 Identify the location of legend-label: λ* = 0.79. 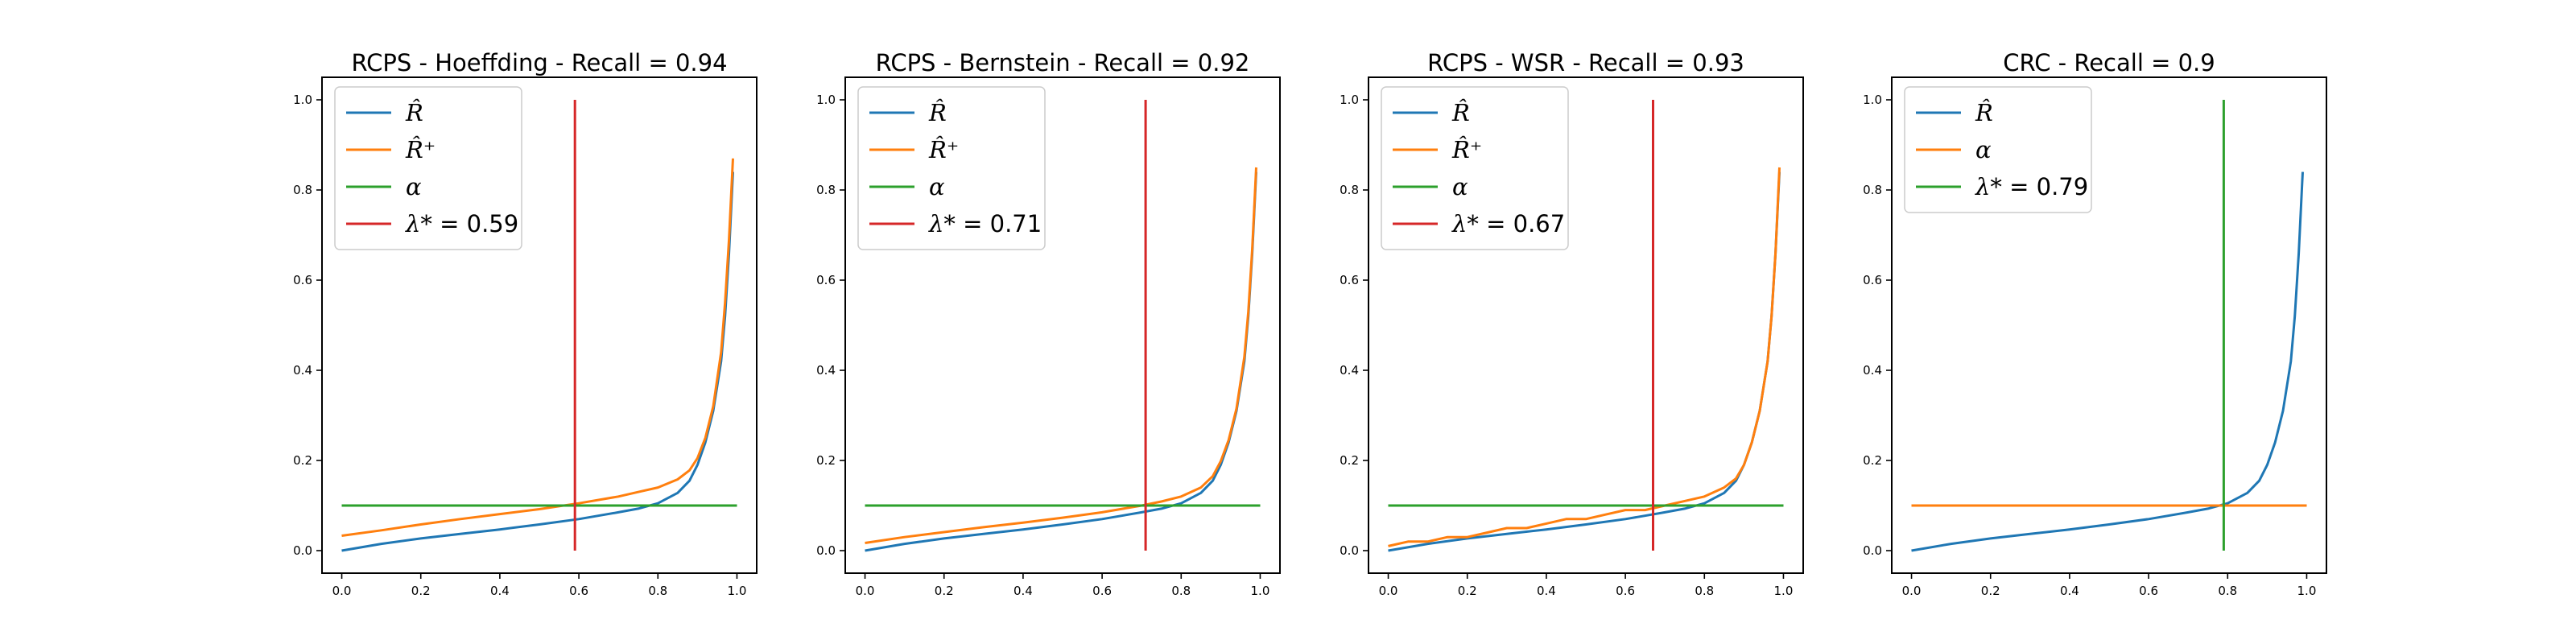
(2031, 186).